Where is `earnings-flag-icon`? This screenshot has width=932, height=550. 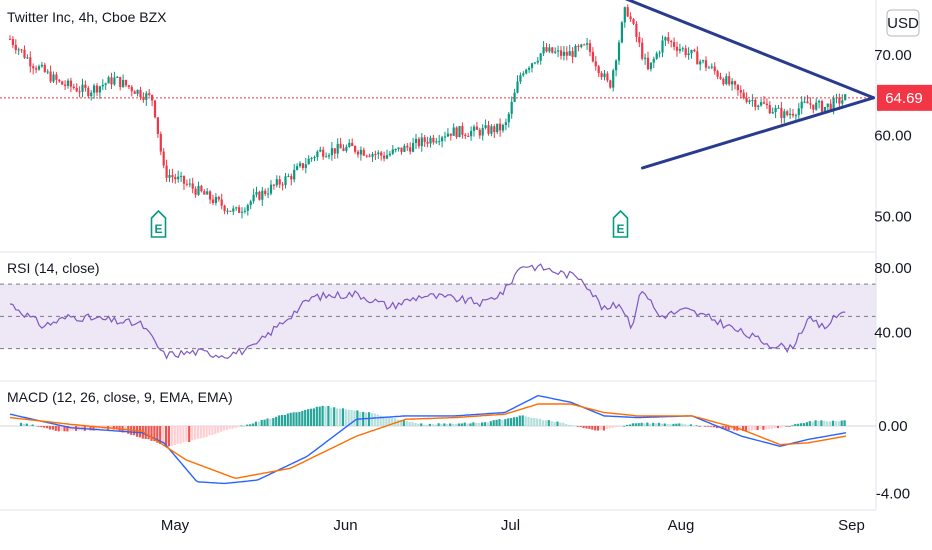
earnings-flag-icon is located at coordinates (158, 223).